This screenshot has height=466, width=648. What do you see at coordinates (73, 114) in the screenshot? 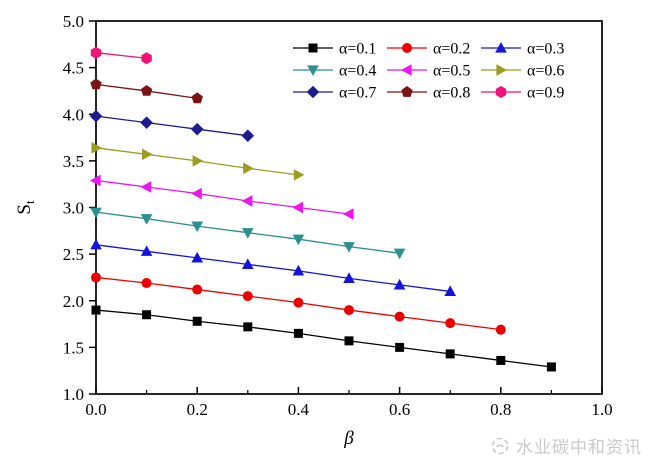
I see `svg-text: 4.0` at bounding box center [73, 114].